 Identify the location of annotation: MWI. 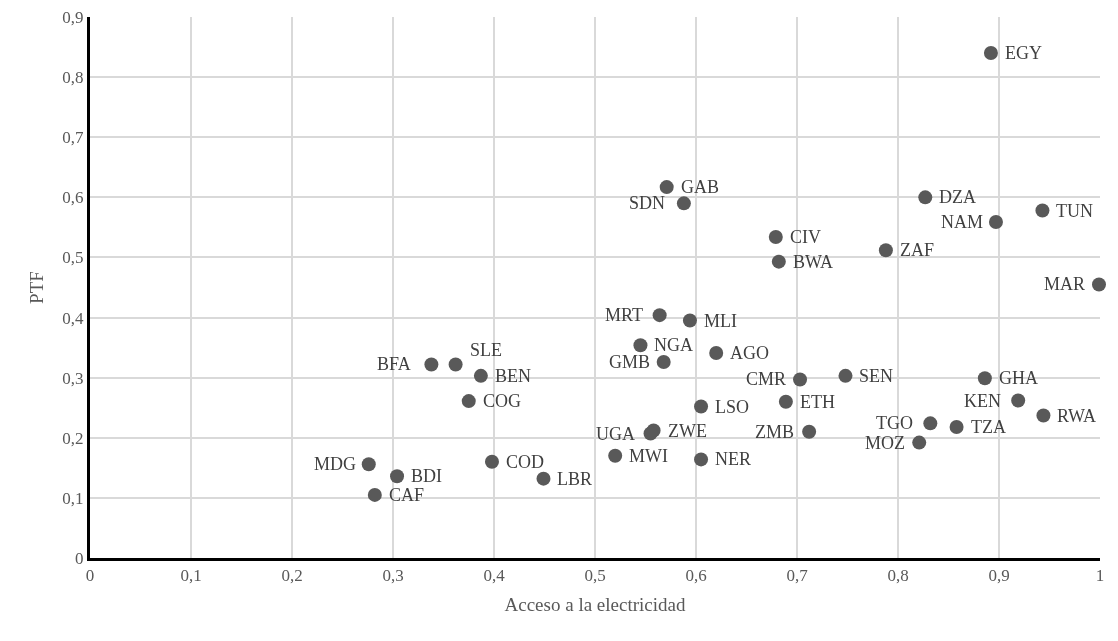
(648, 456).